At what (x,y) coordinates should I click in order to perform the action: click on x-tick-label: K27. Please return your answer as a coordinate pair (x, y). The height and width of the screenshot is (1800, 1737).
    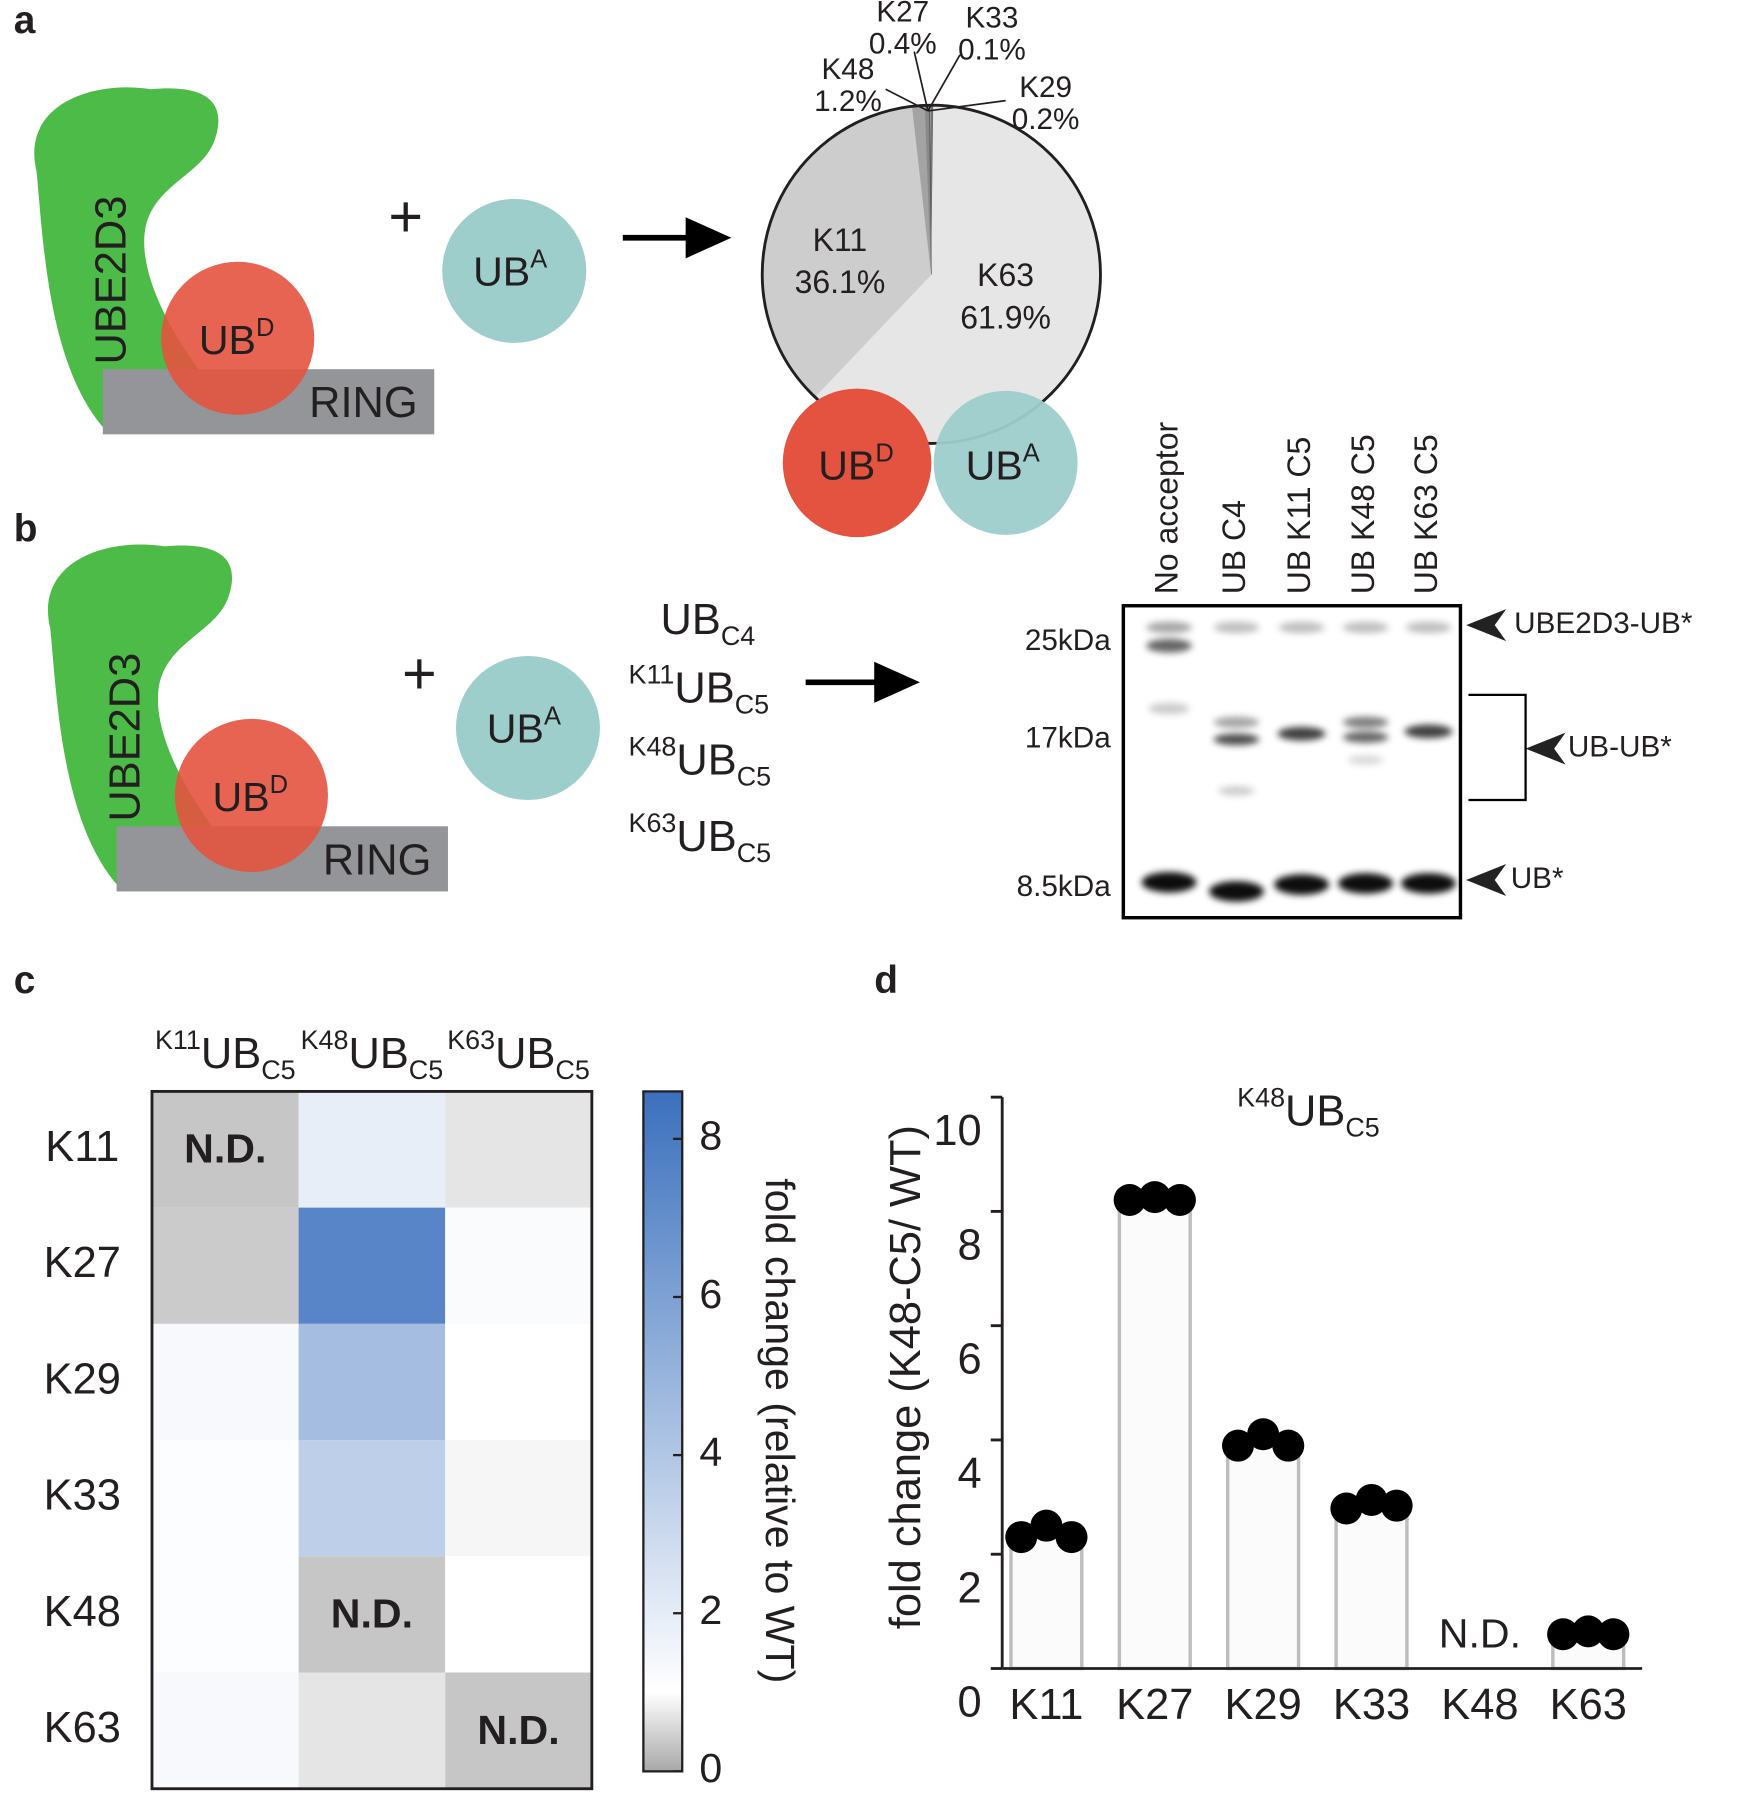
    Looking at the image, I should click on (1154, 1705).